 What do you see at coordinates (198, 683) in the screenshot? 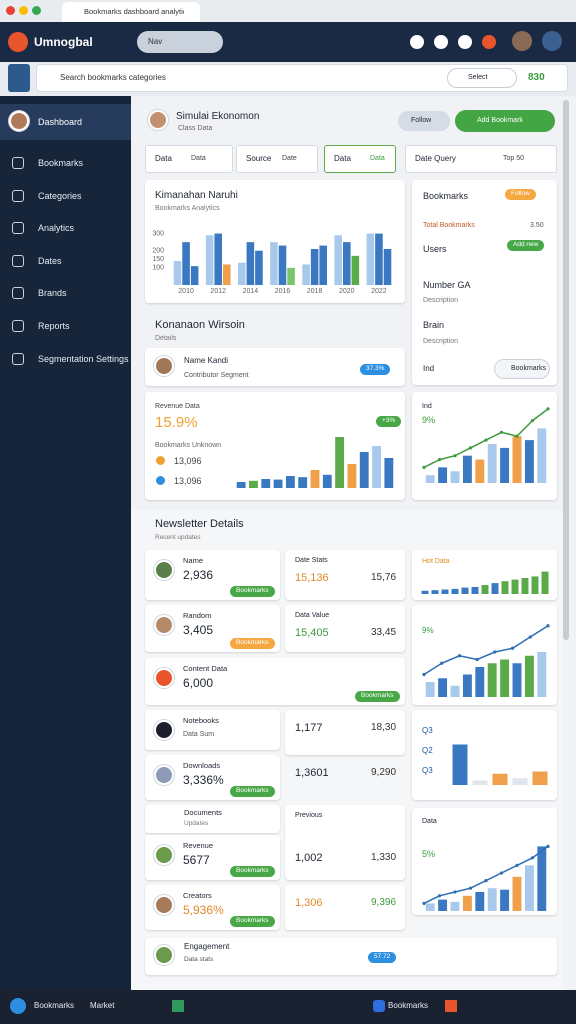
I see `tile-value: 6,000` at bounding box center [198, 683].